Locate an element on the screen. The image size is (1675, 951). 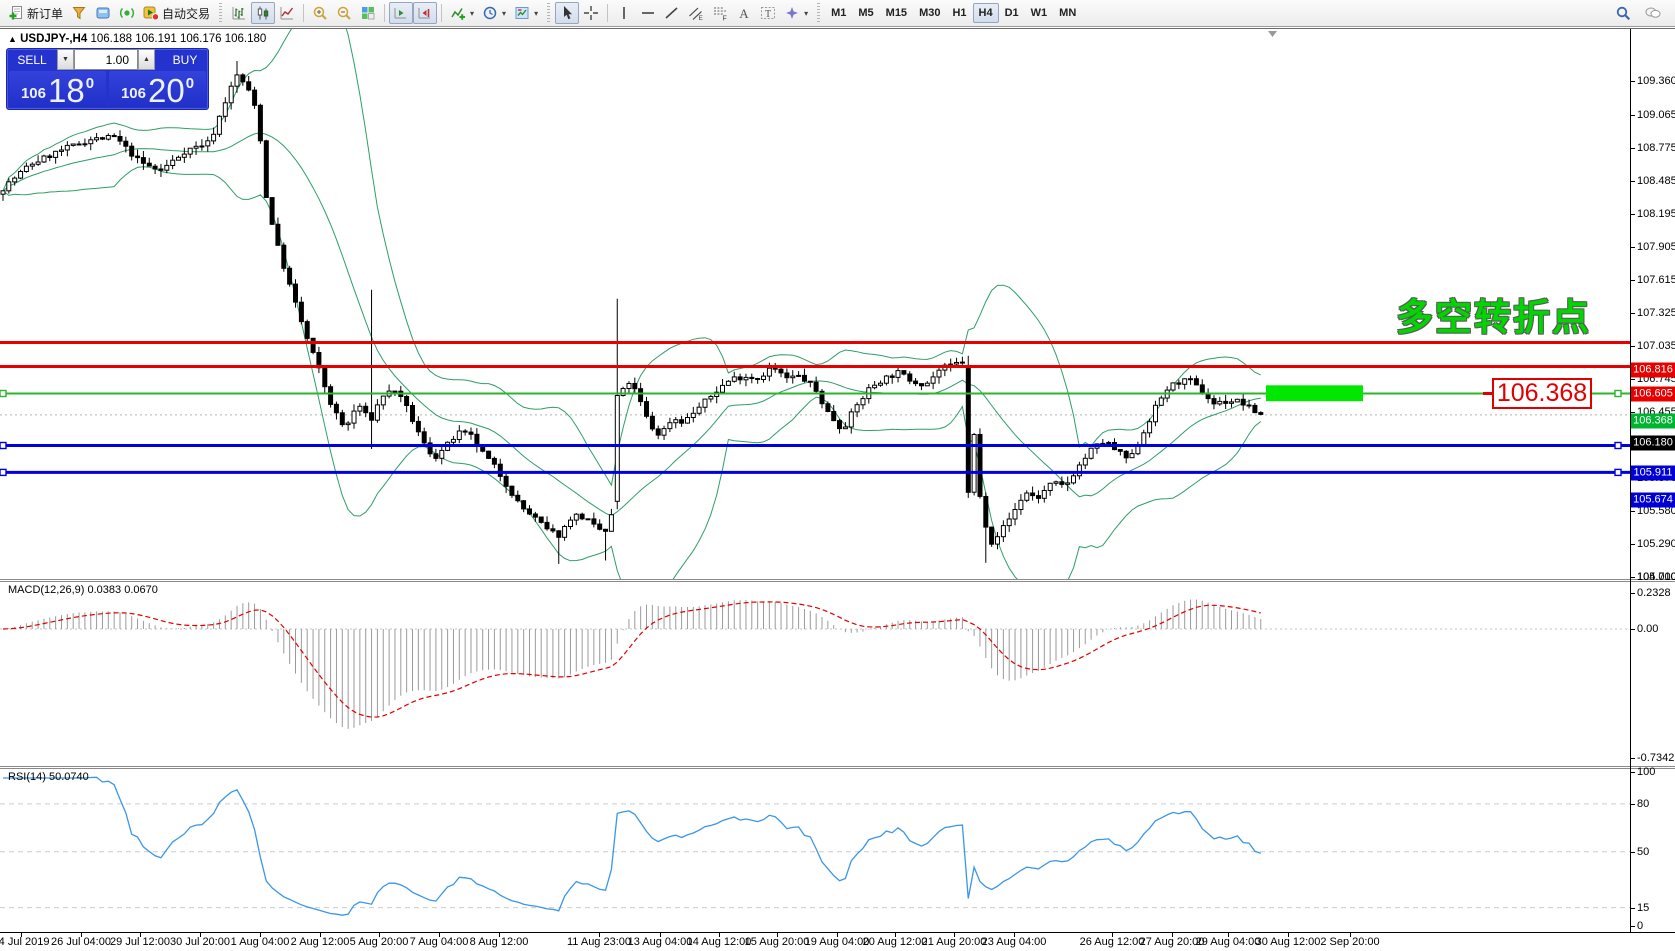
trend-line-icon is located at coordinates (672, 13).